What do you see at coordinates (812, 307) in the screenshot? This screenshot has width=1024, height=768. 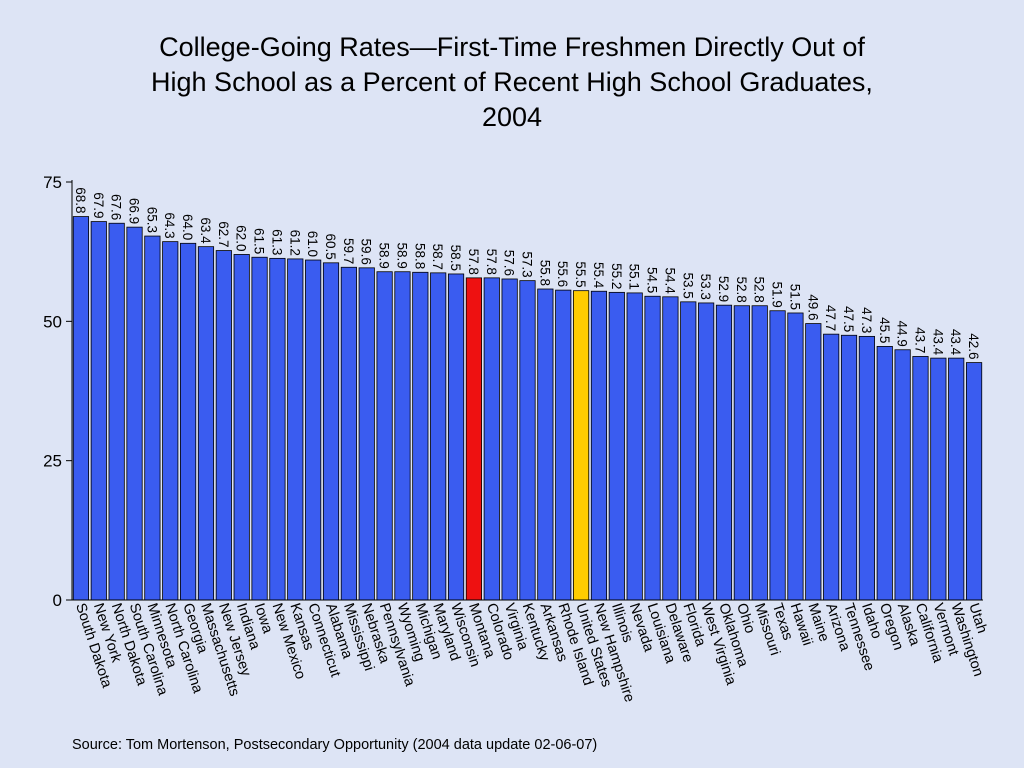 I see `bar-value-label: 49.6` at bounding box center [812, 307].